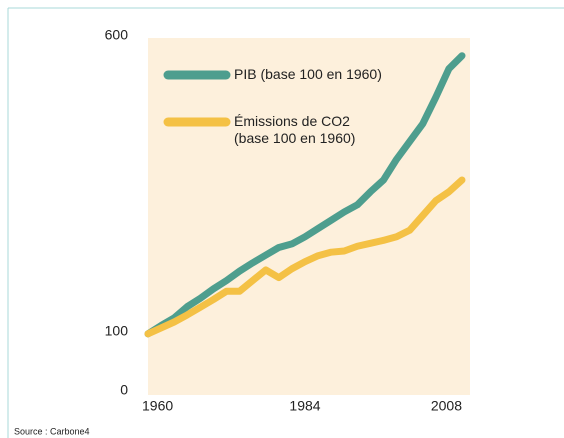  I want to click on x-tick-label: 1984, so click(304, 406).